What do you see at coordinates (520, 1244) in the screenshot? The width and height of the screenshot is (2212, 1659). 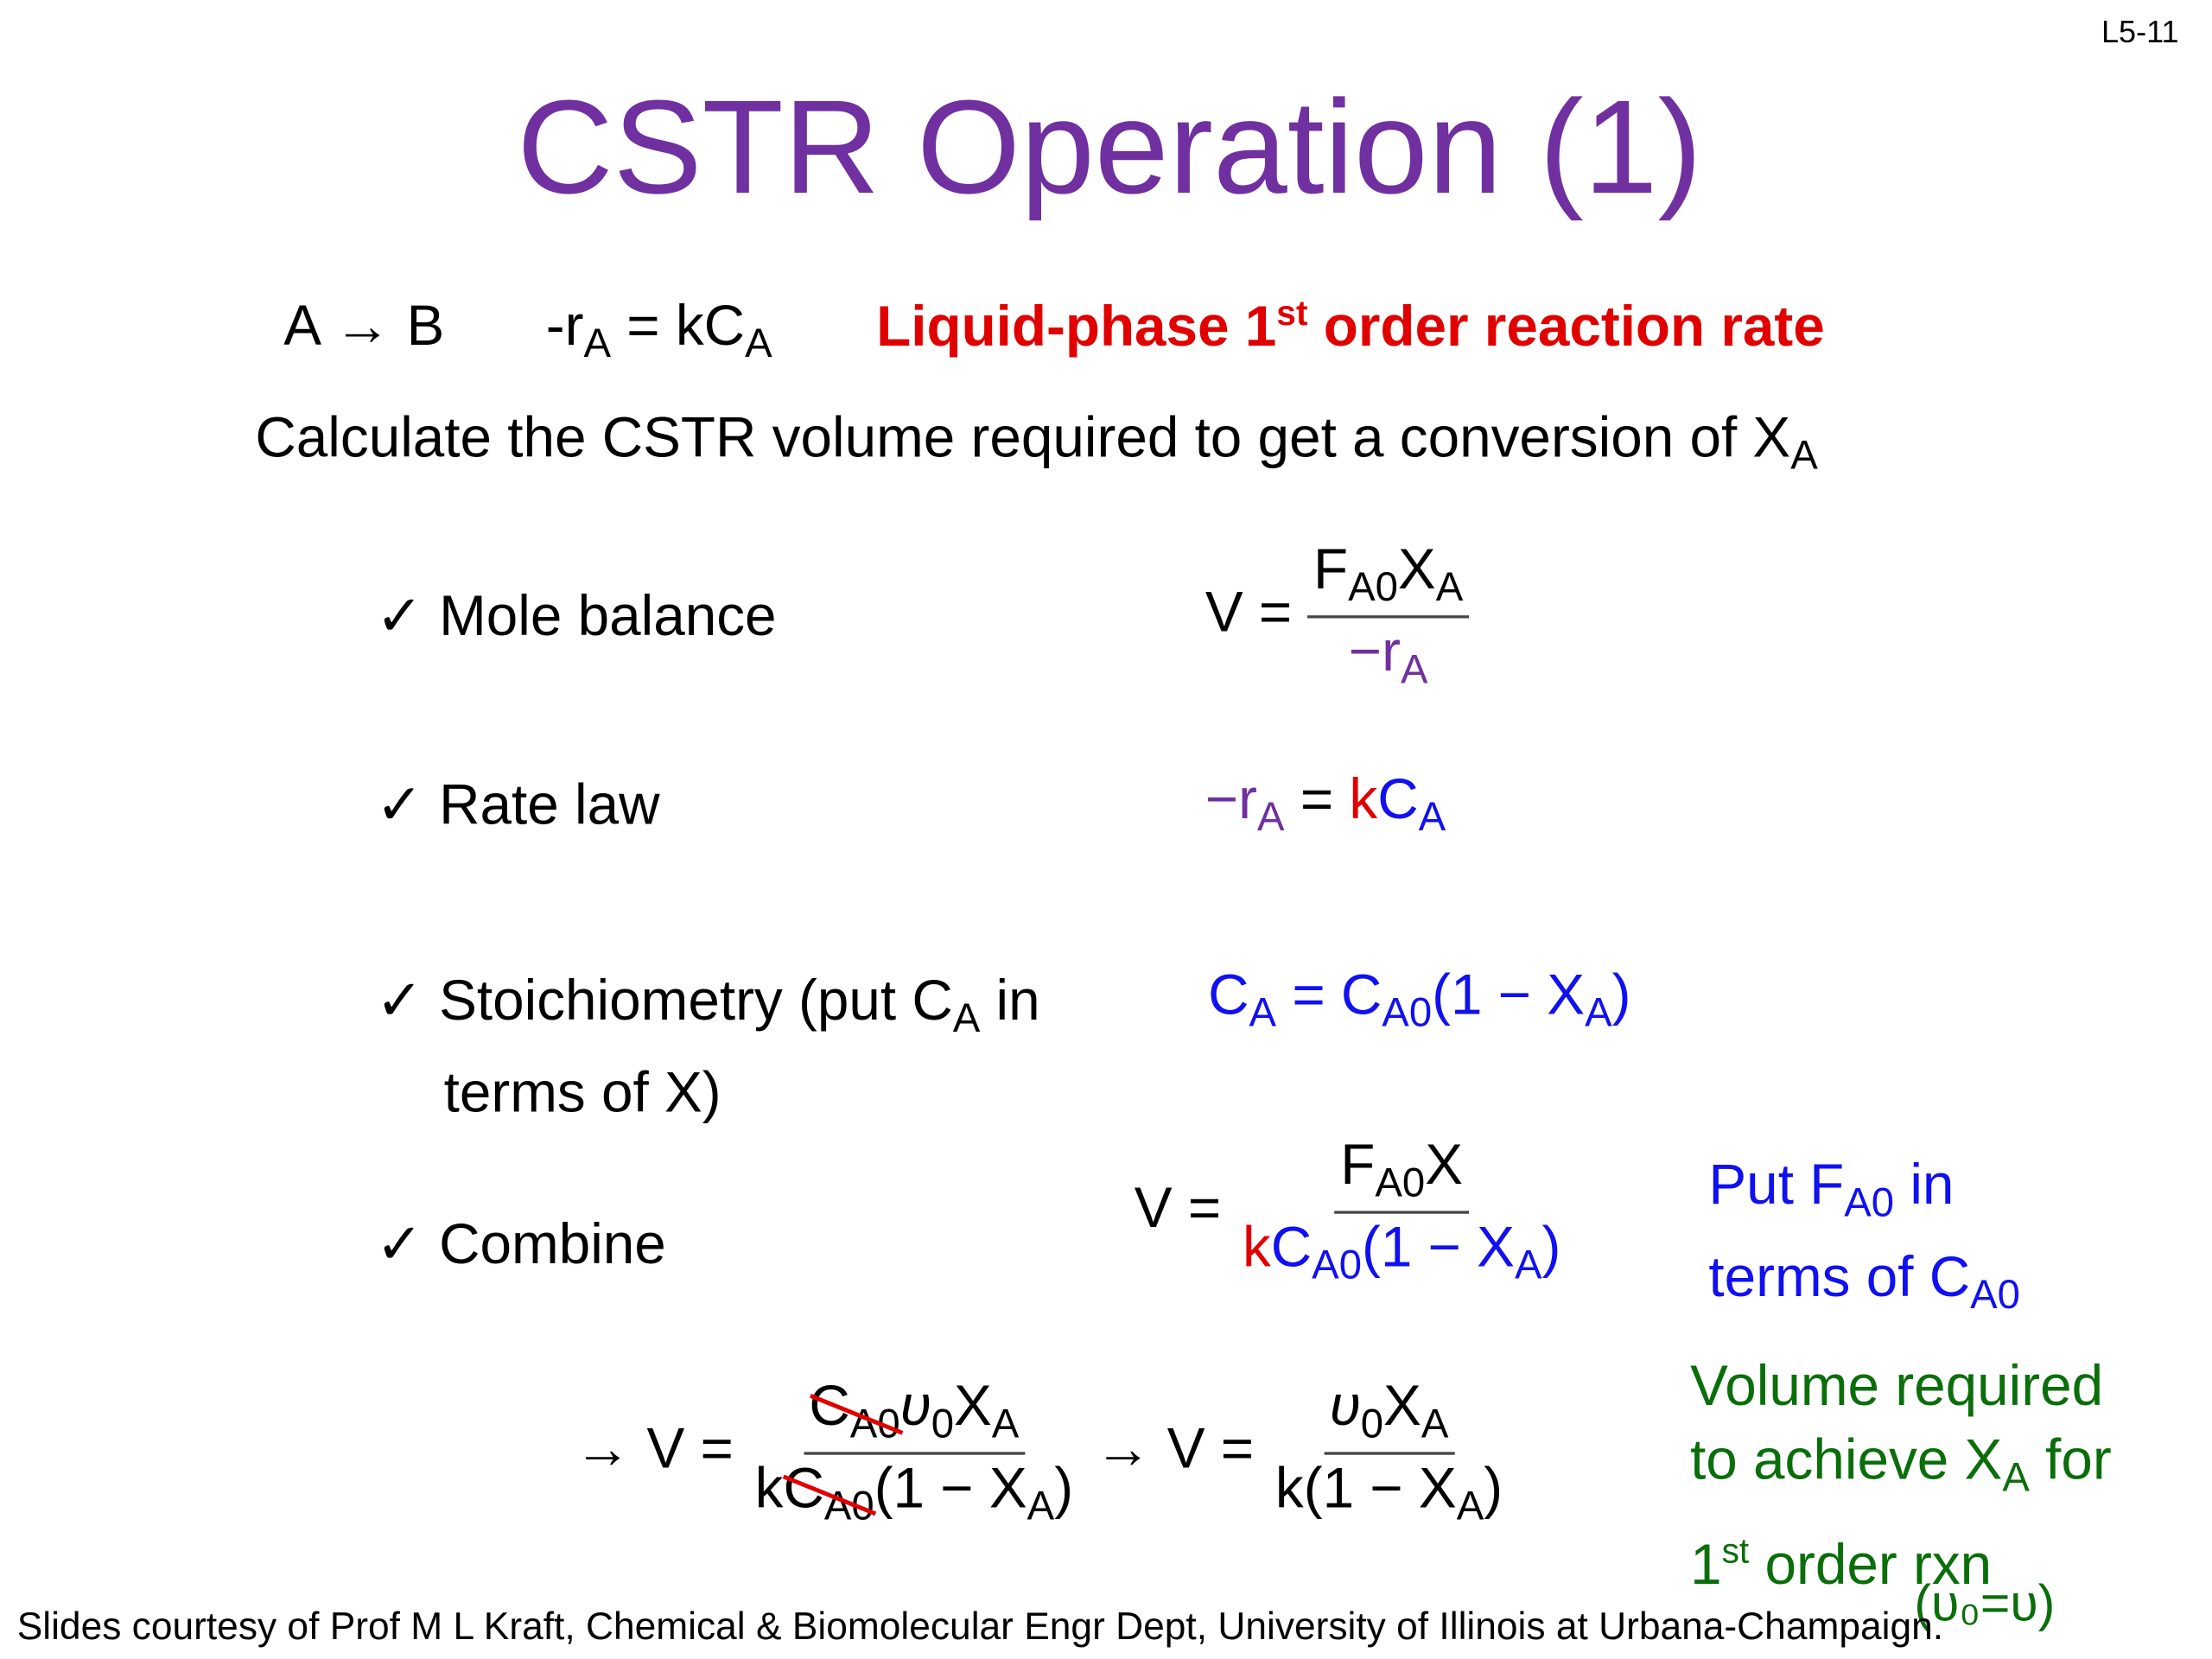 I see `step-combine: ✓ Combine` at bounding box center [520, 1244].